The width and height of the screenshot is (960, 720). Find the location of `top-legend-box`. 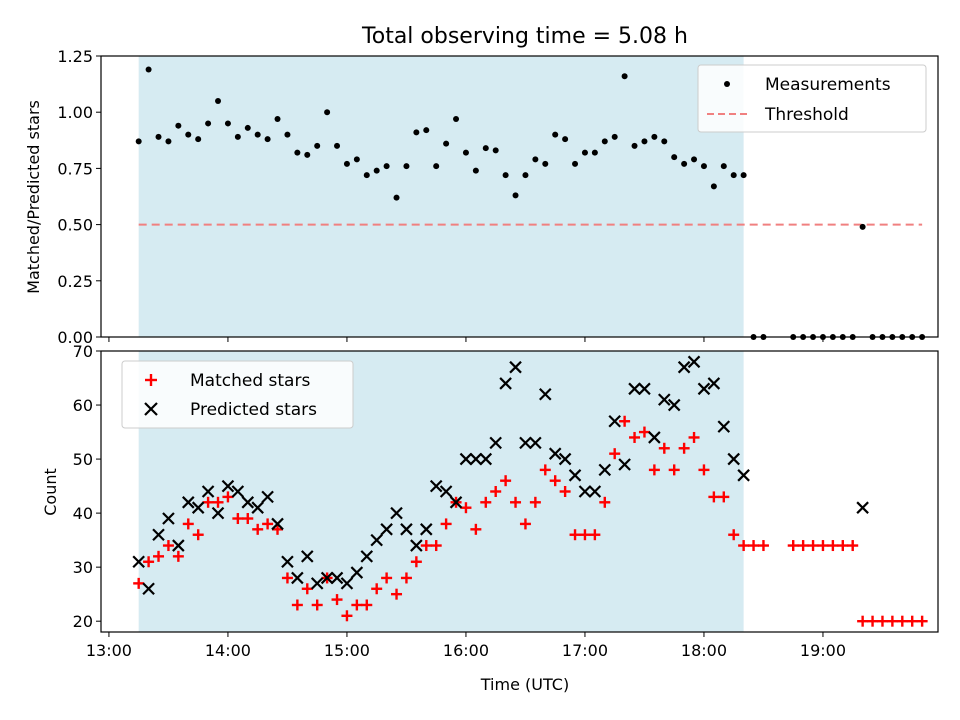

top-legend-box is located at coordinates (812, 98).